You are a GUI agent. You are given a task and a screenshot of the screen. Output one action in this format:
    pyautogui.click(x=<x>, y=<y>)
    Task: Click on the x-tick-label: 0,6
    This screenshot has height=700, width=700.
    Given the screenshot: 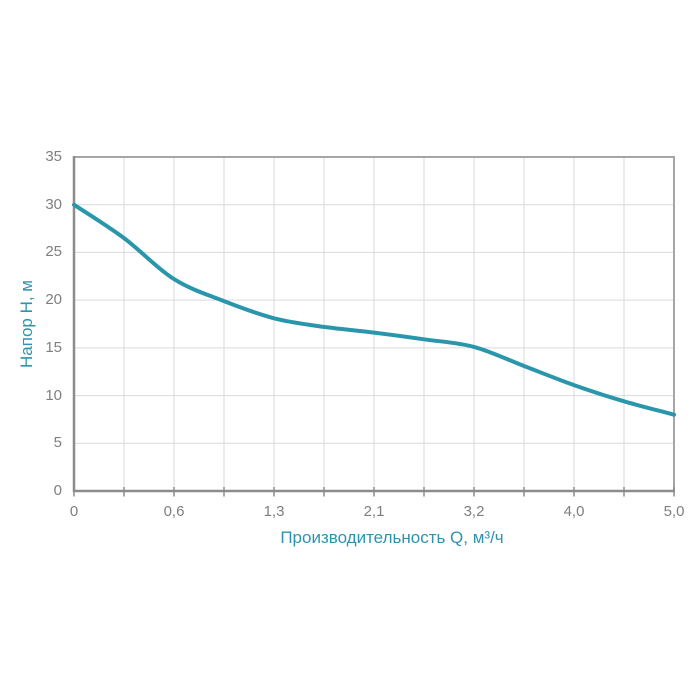 What is the action you would take?
    pyautogui.click(x=174, y=511)
    